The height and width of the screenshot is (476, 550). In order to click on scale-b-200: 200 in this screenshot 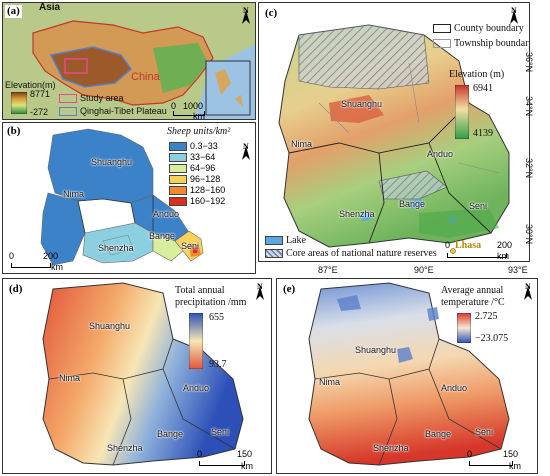, I will do `click(51, 256)`.